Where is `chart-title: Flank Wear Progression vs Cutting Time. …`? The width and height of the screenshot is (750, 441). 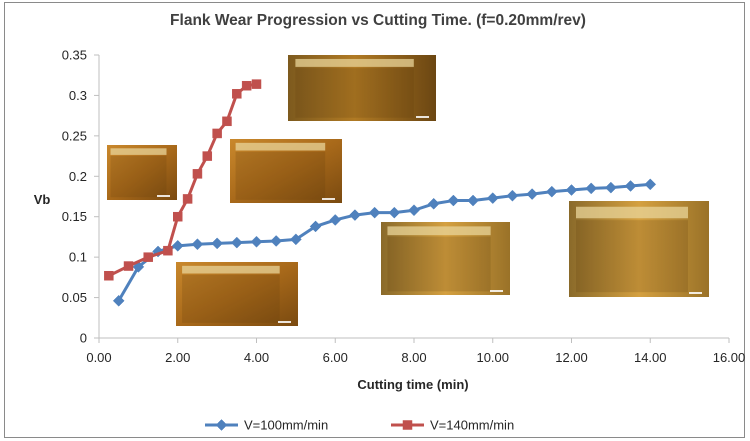 chart-title: Flank Wear Progression vs Cutting Time. … is located at coordinates (378, 20).